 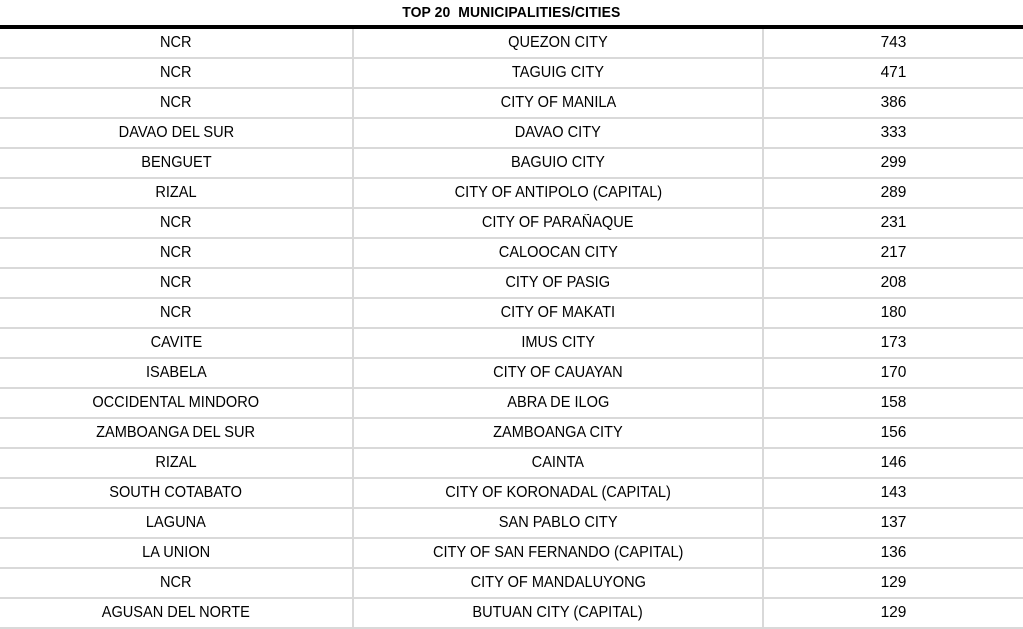 I want to click on table-row: CAVITE IMUS CITY 173, so click(x=511, y=343).